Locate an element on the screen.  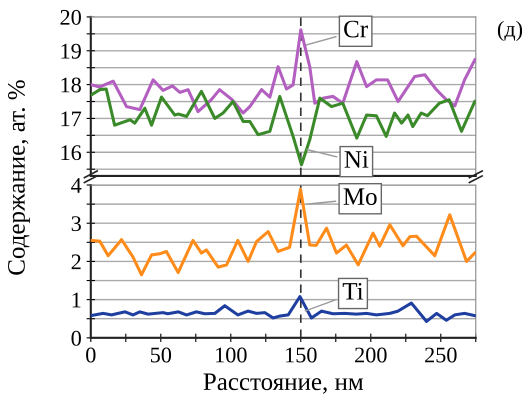
x-tick-label: 100 is located at coordinates (231, 355).